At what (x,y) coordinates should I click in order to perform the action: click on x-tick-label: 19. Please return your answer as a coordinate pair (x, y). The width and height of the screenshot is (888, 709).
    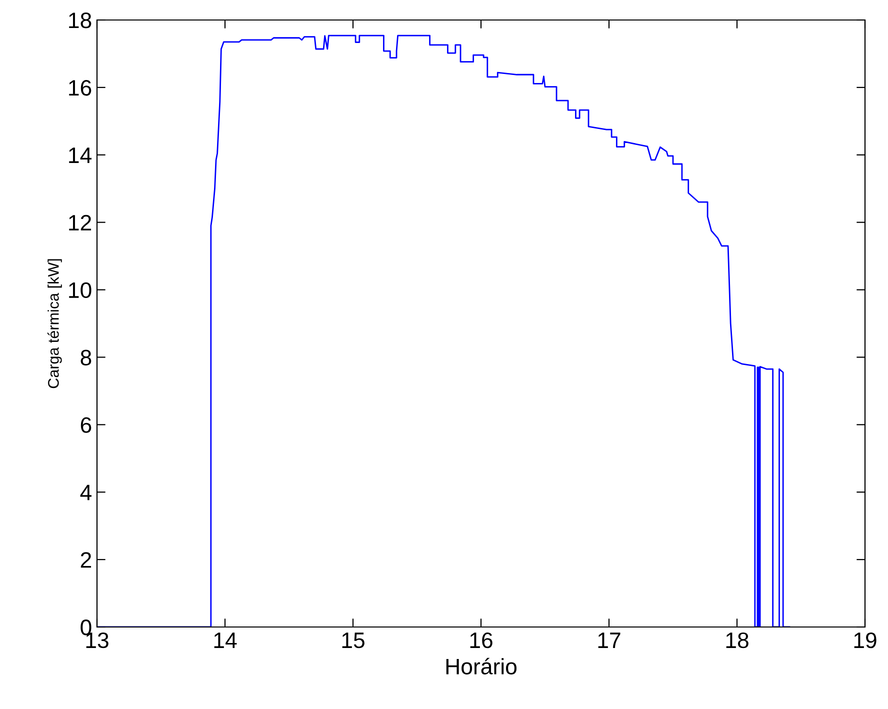
    Looking at the image, I should click on (865, 640).